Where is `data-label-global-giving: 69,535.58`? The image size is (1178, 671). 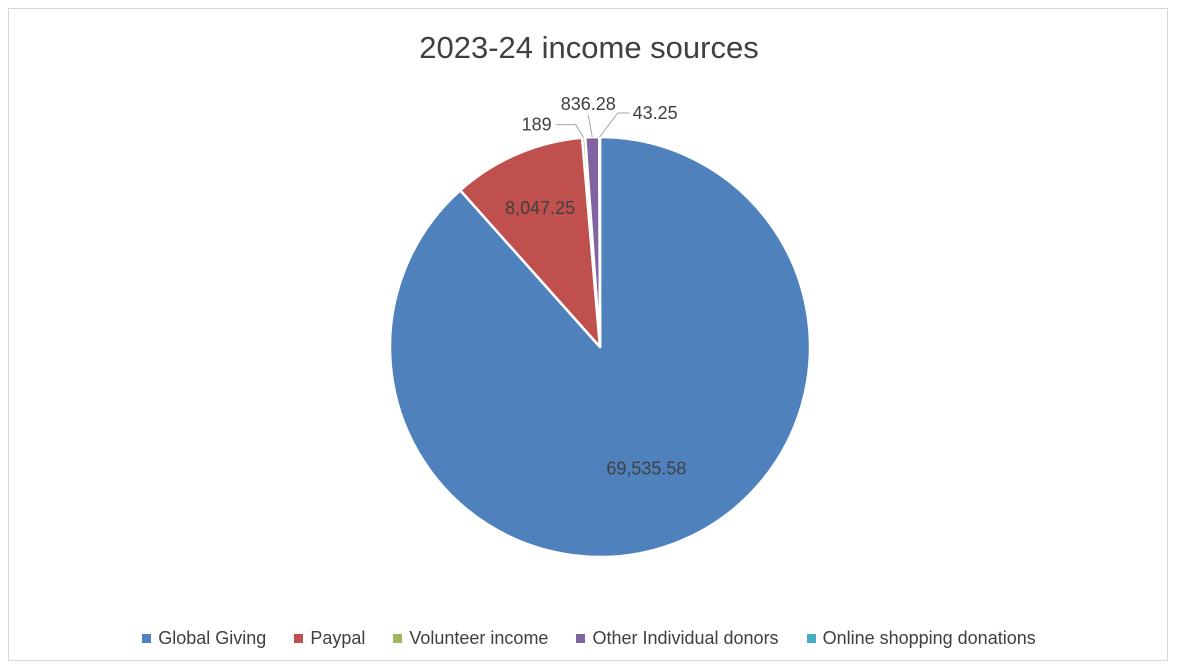 data-label-global-giving: 69,535.58 is located at coordinates (646, 469).